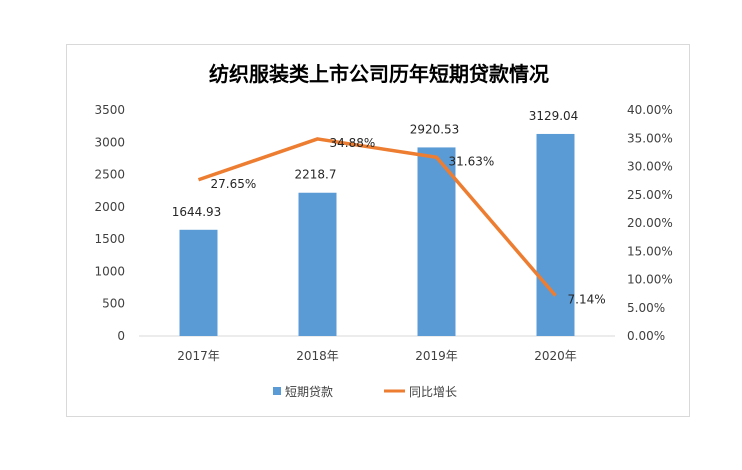 The height and width of the screenshot is (470, 742). I want to click on left-axis-tick-label: 0, so click(121, 336).